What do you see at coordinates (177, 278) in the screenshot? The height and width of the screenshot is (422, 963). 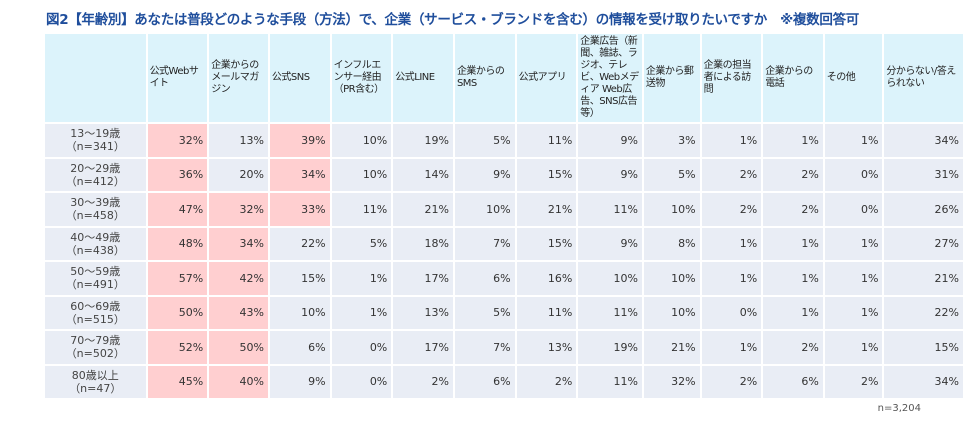 I see `value-cell: 57%` at bounding box center [177, 278].